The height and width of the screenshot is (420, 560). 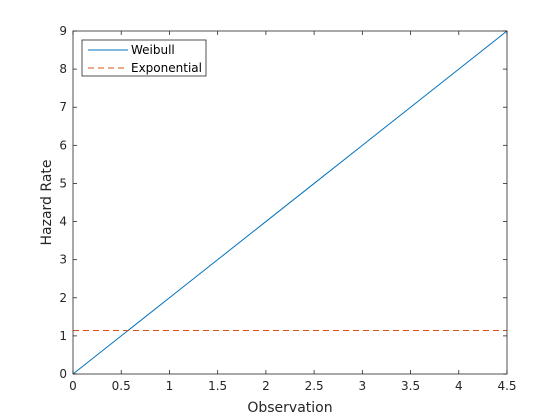 What do you see at coordinates (63, 145) in the screenshot?
I see `y-tick-label: 6` at bounding box center [63, 145].